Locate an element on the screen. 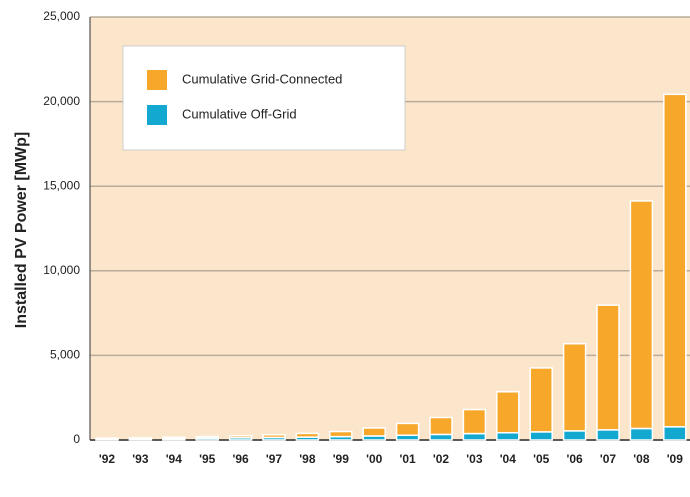 Image resolution: width=690 pixels, height=497 pixels. x-tick-label: '95 is located at coordinates (207, 459).